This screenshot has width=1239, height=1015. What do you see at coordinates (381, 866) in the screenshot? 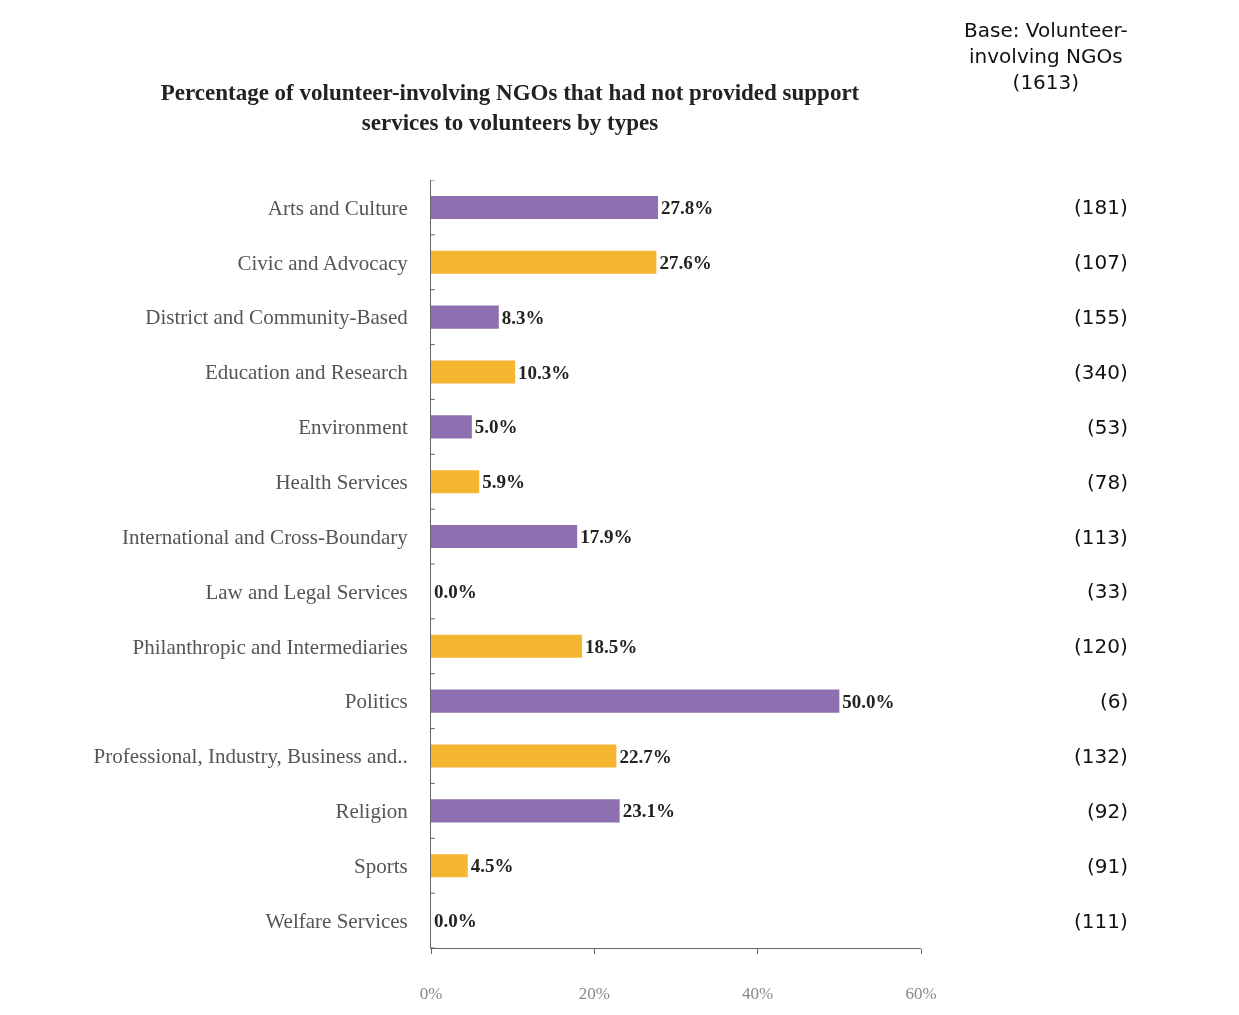
I see `y-tick-label: Sports` at bounding box center [381, 866].